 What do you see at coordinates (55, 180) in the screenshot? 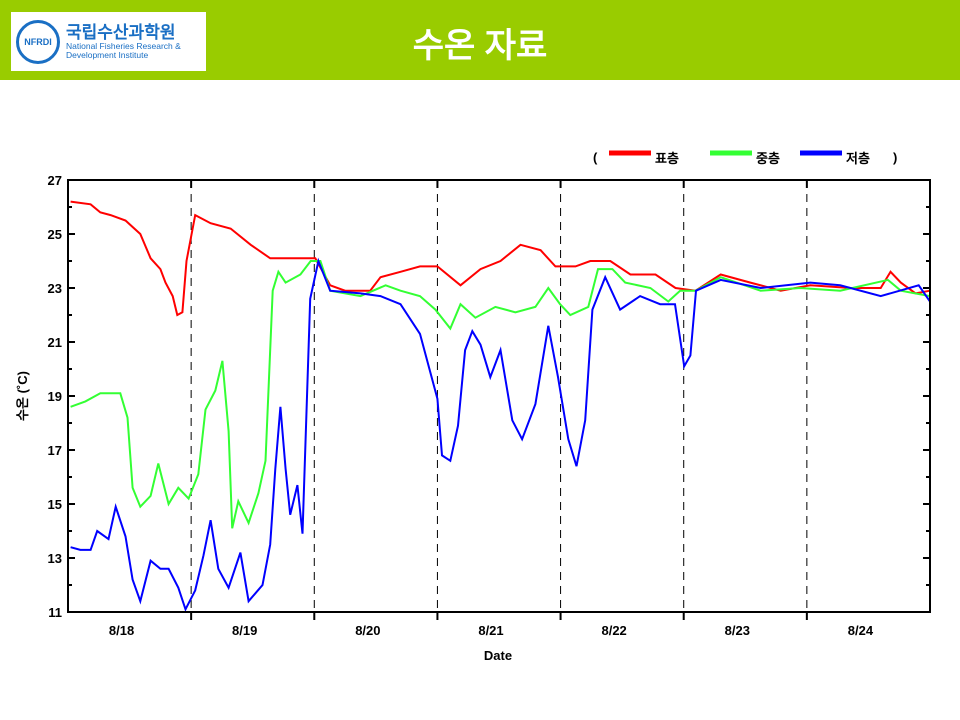
I see `y-tick-label: 27` at bounding box center [55, 180].